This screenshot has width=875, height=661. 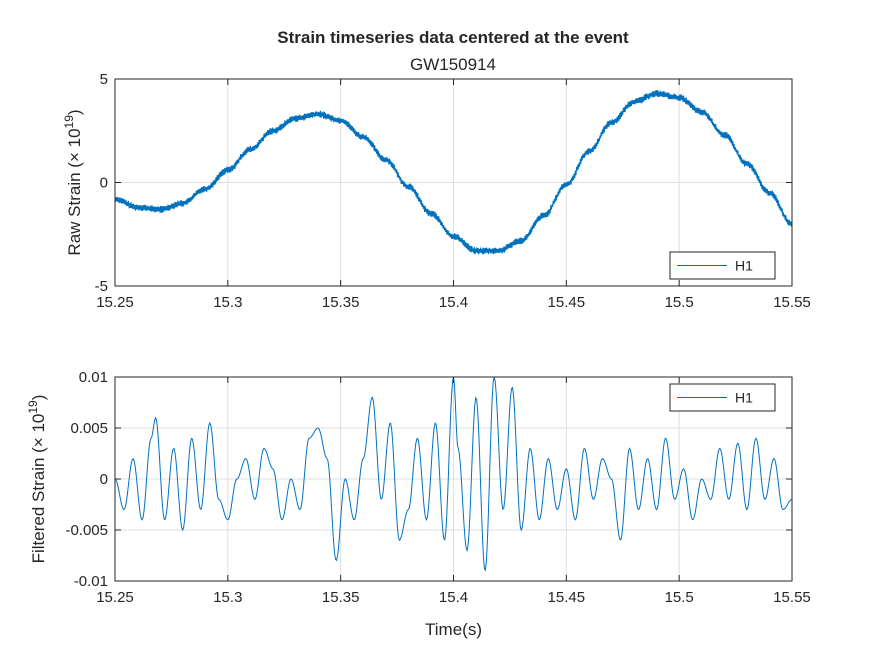 I want to click on y-axis-label: Filtered Strain (× 1019), so click(x=37, y=479).